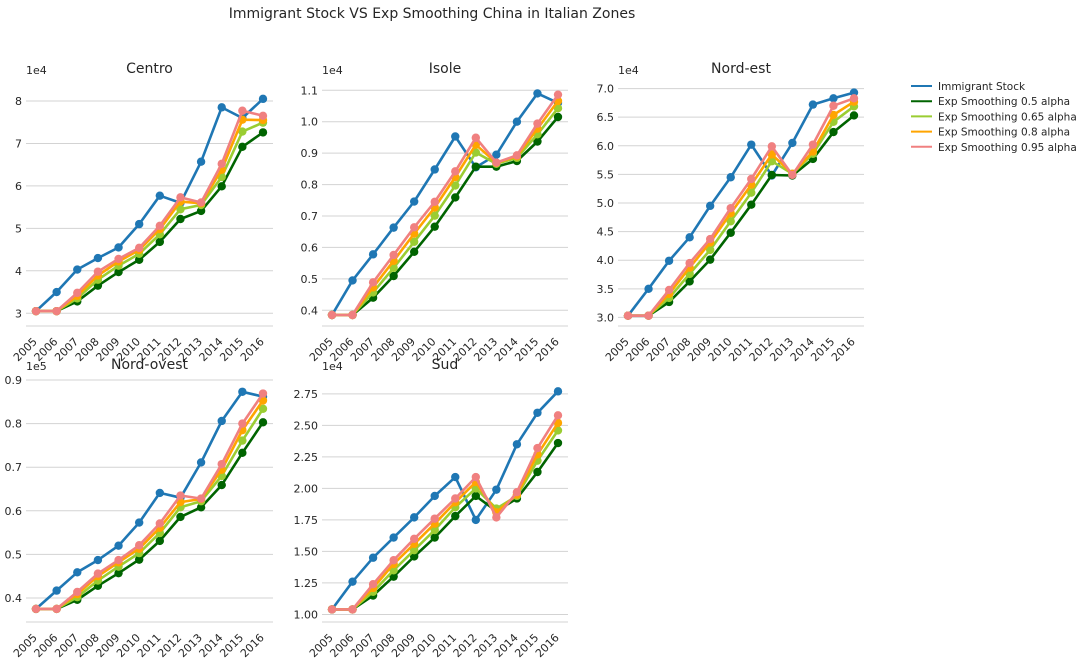  I want to click on y-tick-label: 7, so click(18, 143).